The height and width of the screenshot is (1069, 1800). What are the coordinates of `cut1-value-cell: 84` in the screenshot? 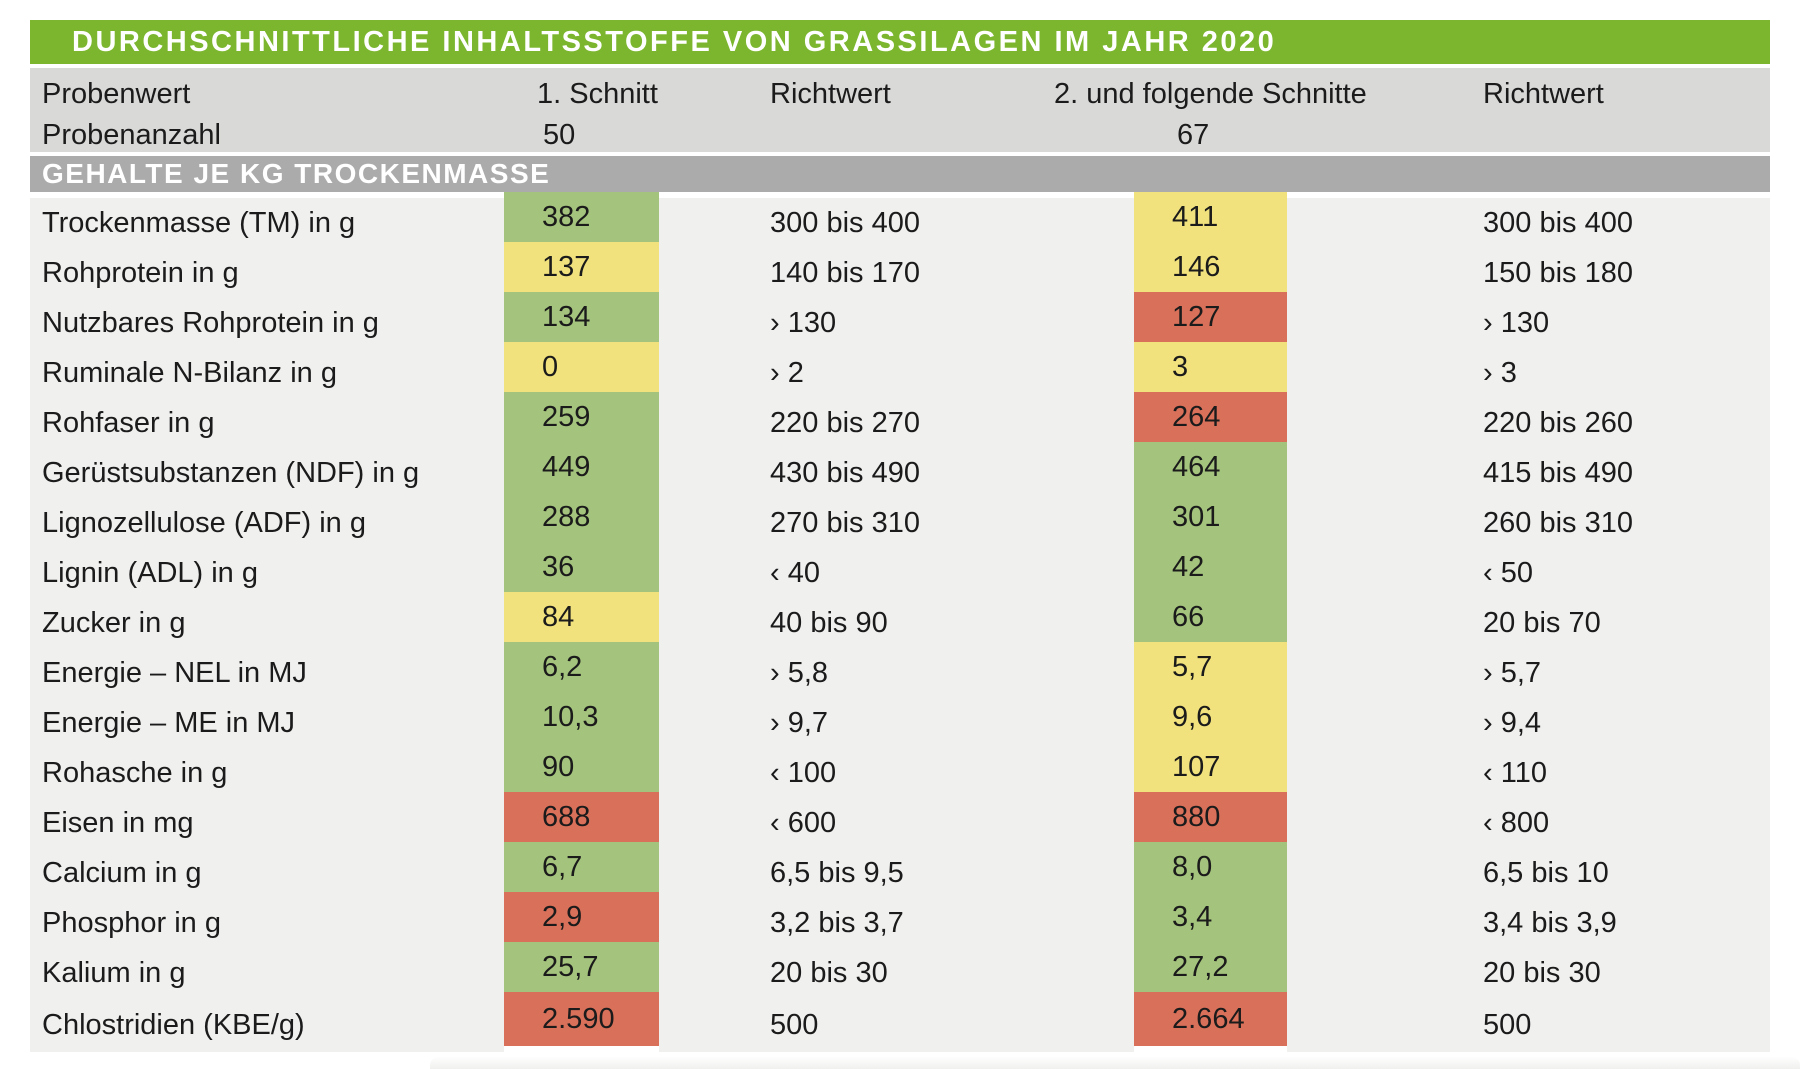 It's located at (581, 617).